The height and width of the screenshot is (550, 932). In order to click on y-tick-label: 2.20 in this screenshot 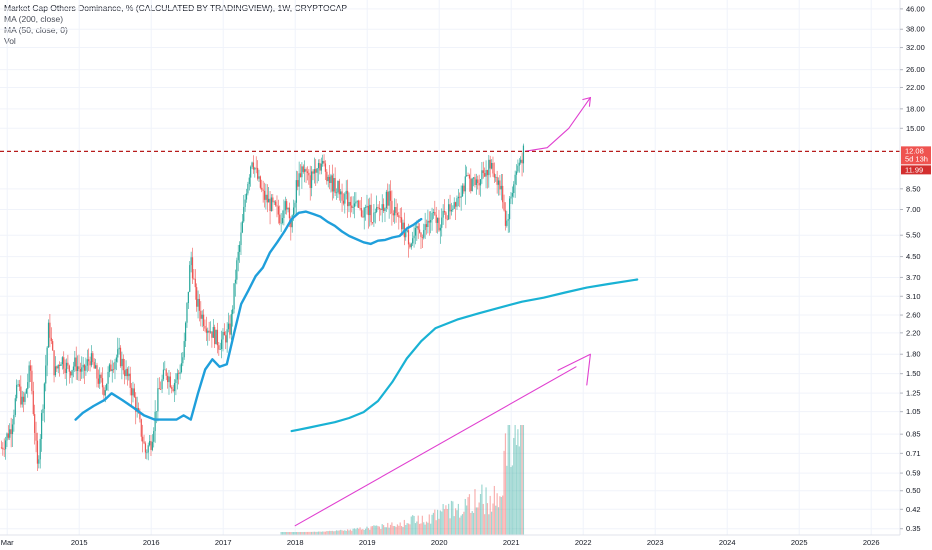, I will do `click(913, 332)`.